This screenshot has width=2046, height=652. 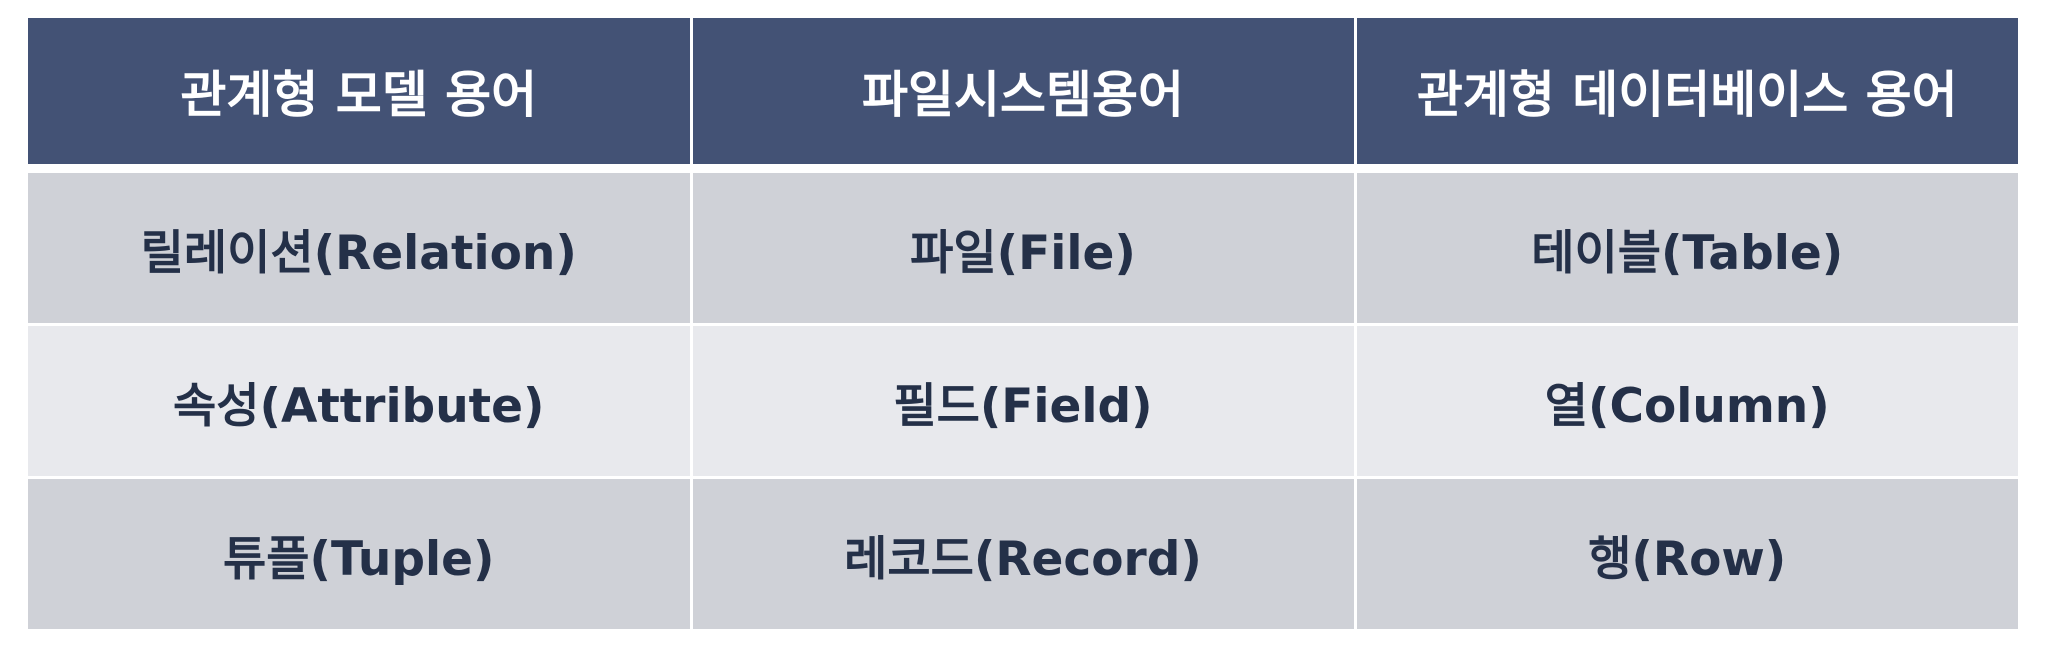 I want to click on table-cell: 릴레이션(Relation), so click(x=360, y=247).